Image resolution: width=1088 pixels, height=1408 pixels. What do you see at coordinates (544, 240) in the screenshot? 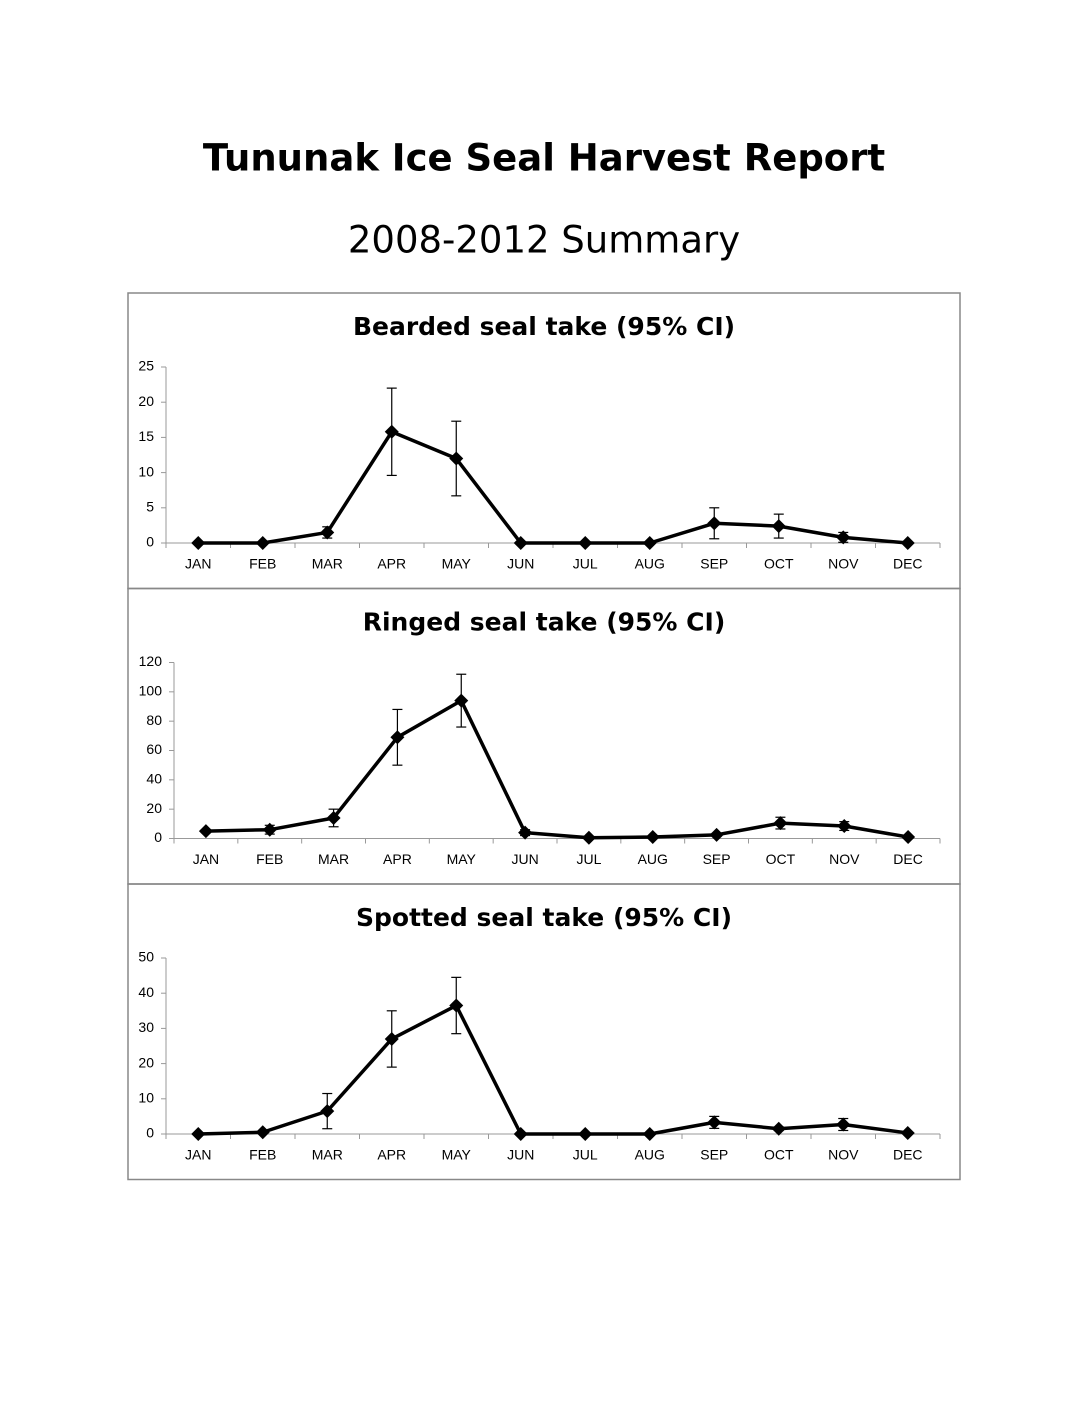
I see `report-subtitle: 2008-2012 Summary` at bounding box center [544, 240].